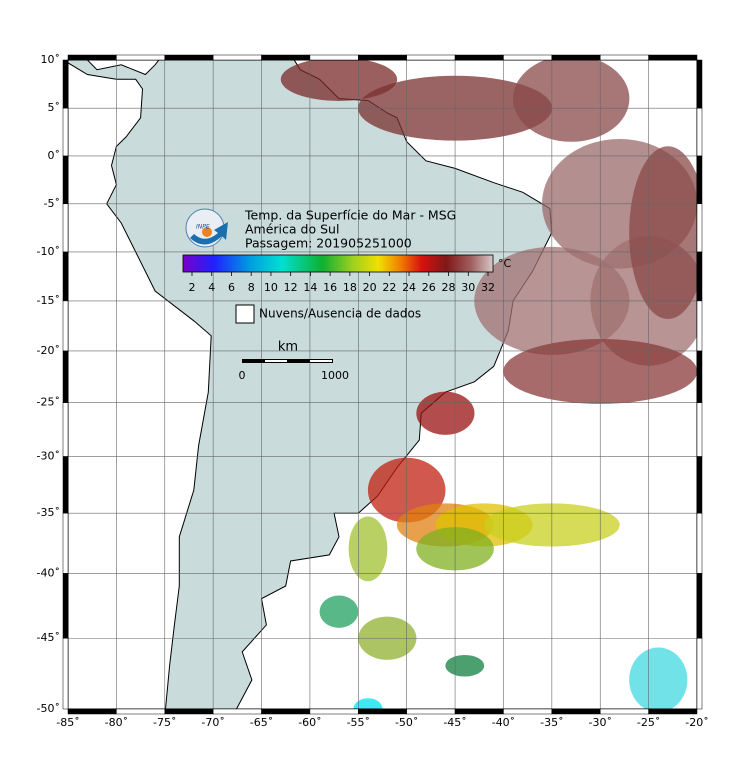 The height and width of the screenshot is (781, 741). Describe the element at coordinates (231, 287) in the screenshot. I see `colorbar-tick-label: 6` at that location.